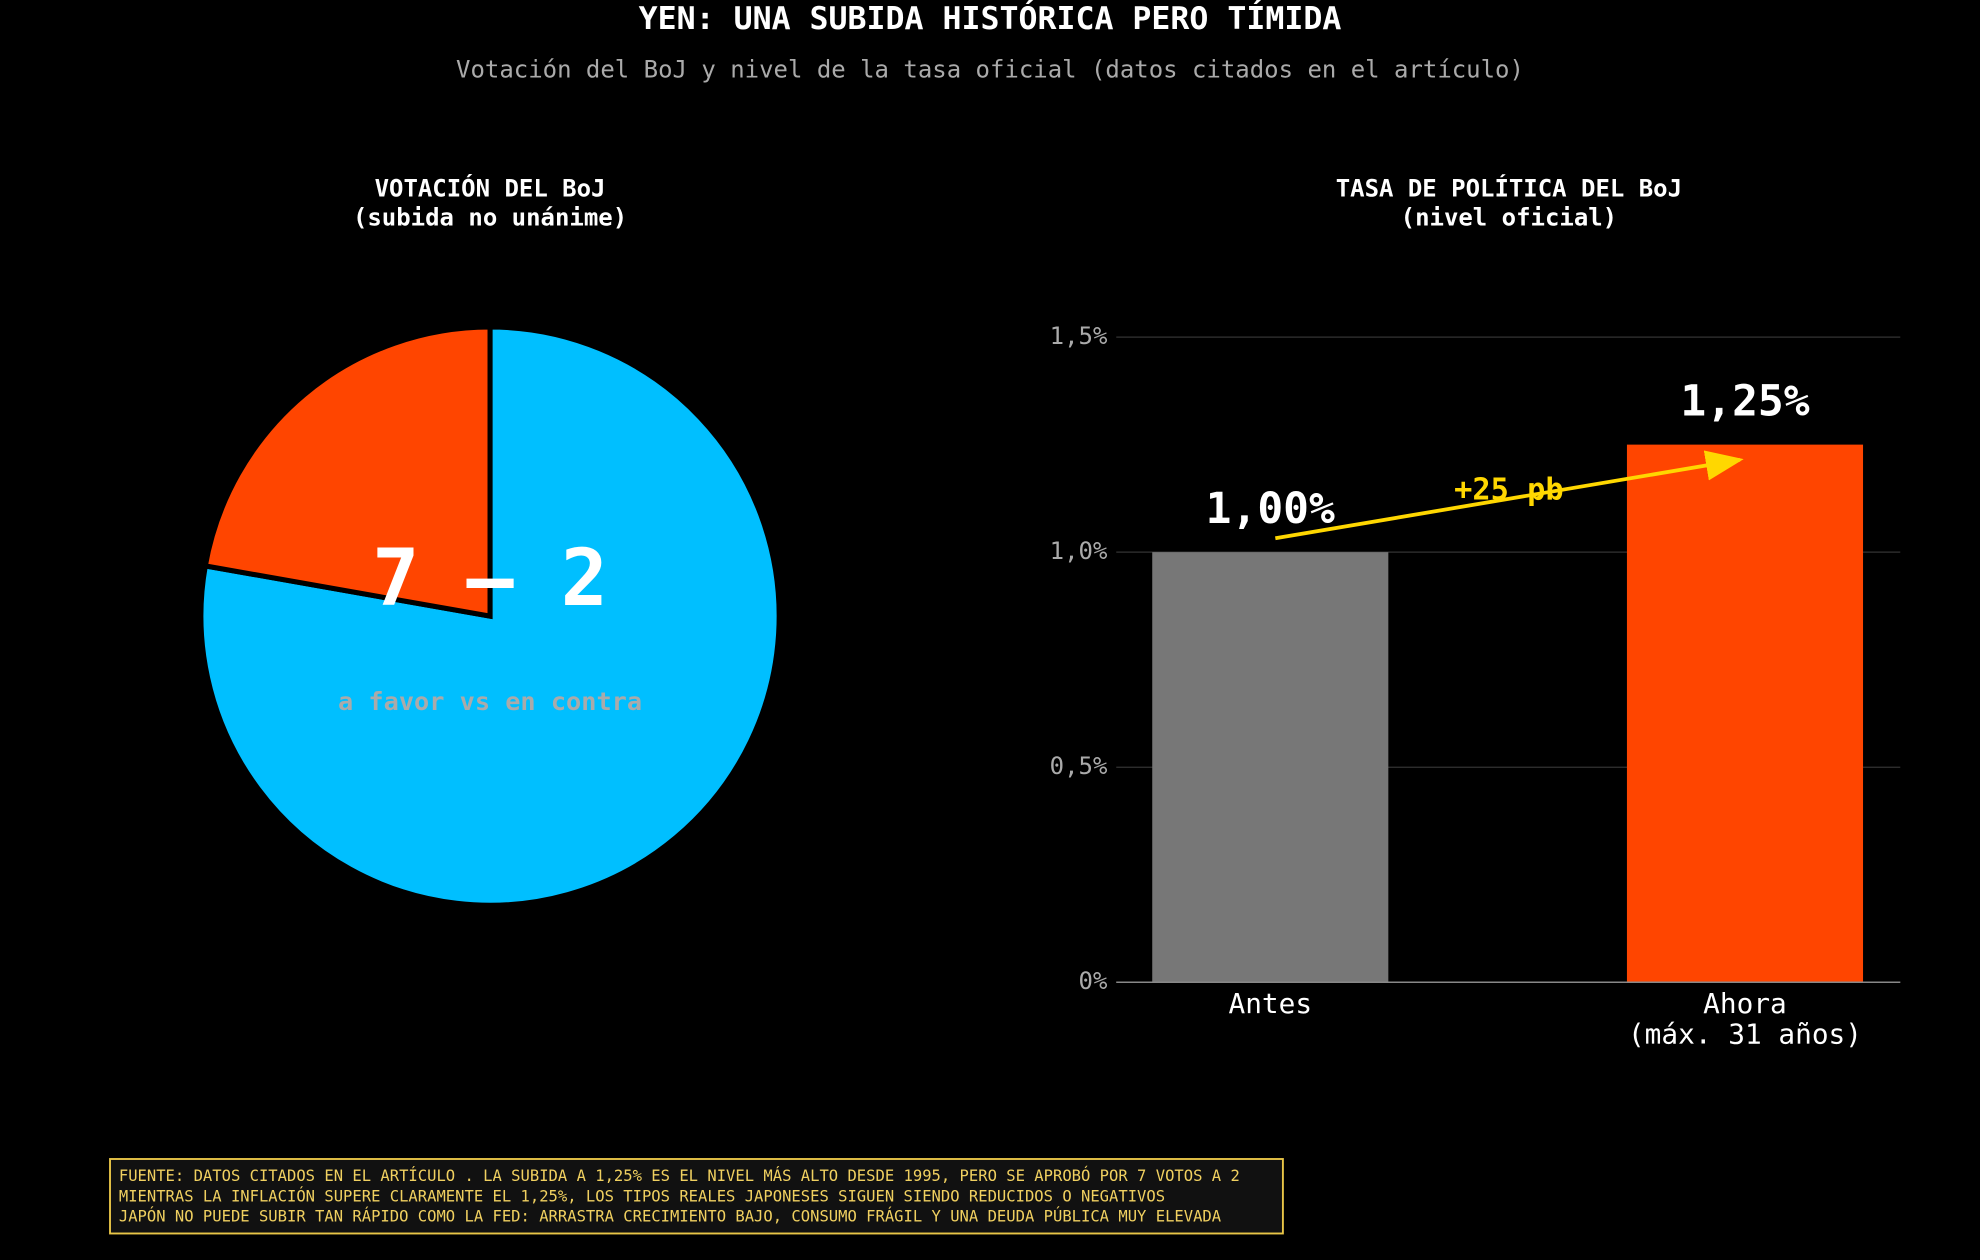 The width and height of the screenshot is (1980, 1260). Describe the element at coordinates (1270, 509) in the screenshot. I see `value-label: 1,00%` at that location.